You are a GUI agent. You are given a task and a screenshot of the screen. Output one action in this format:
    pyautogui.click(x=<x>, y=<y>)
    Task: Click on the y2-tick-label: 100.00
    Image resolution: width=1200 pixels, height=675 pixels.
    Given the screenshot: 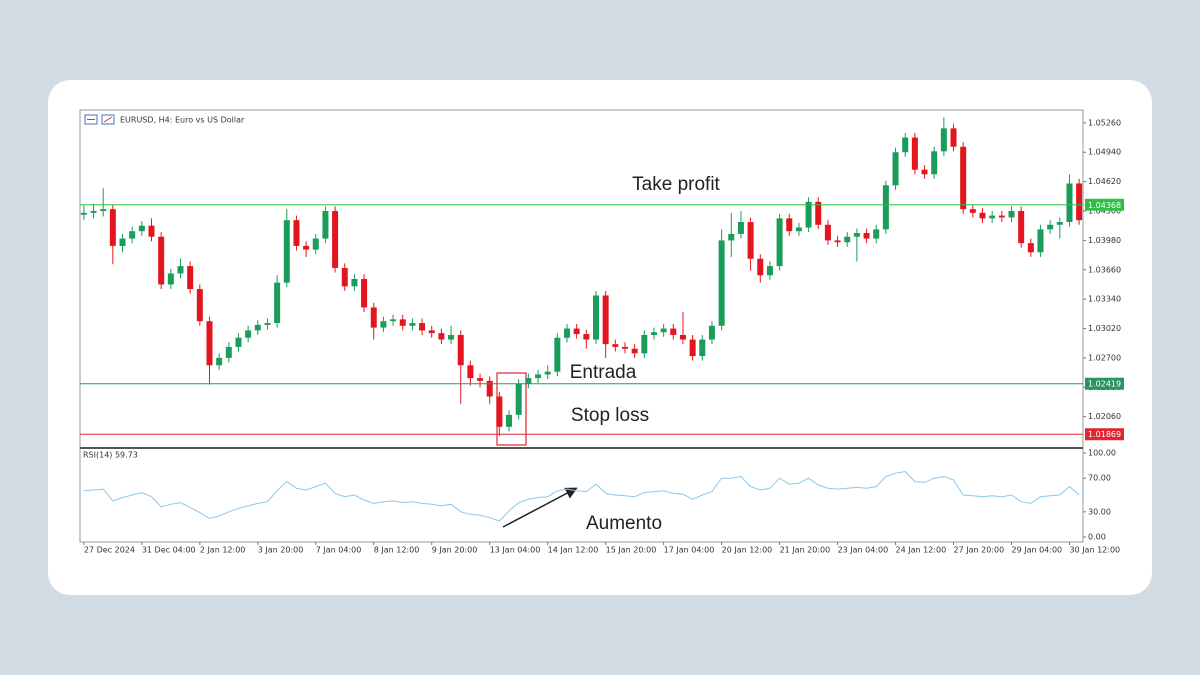 What is the action you would take?
    pyautogui.click(x=1102, y=453)
    